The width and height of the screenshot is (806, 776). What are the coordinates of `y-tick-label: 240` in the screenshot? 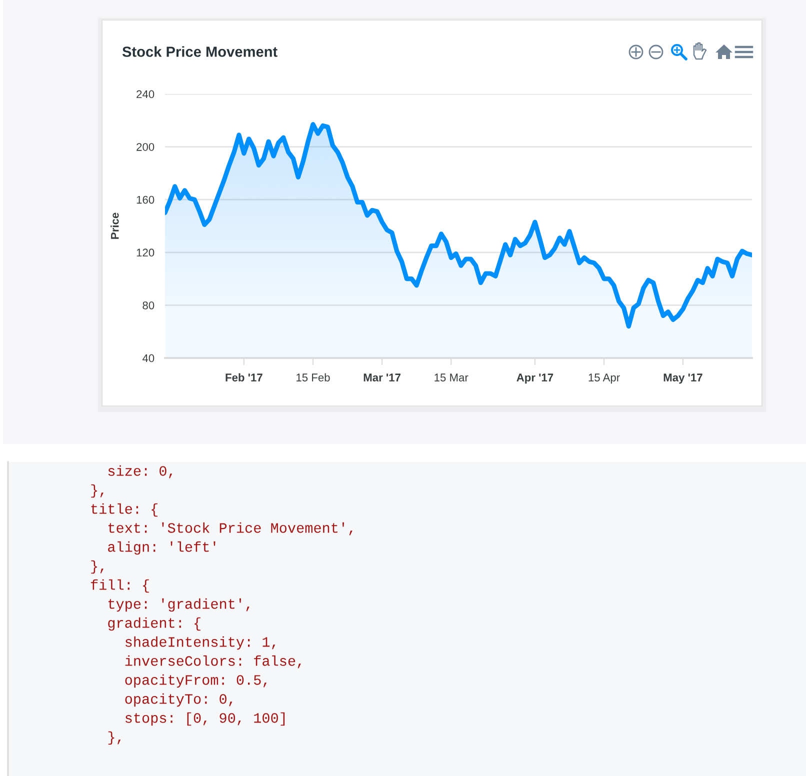 It's located at (145, 94).